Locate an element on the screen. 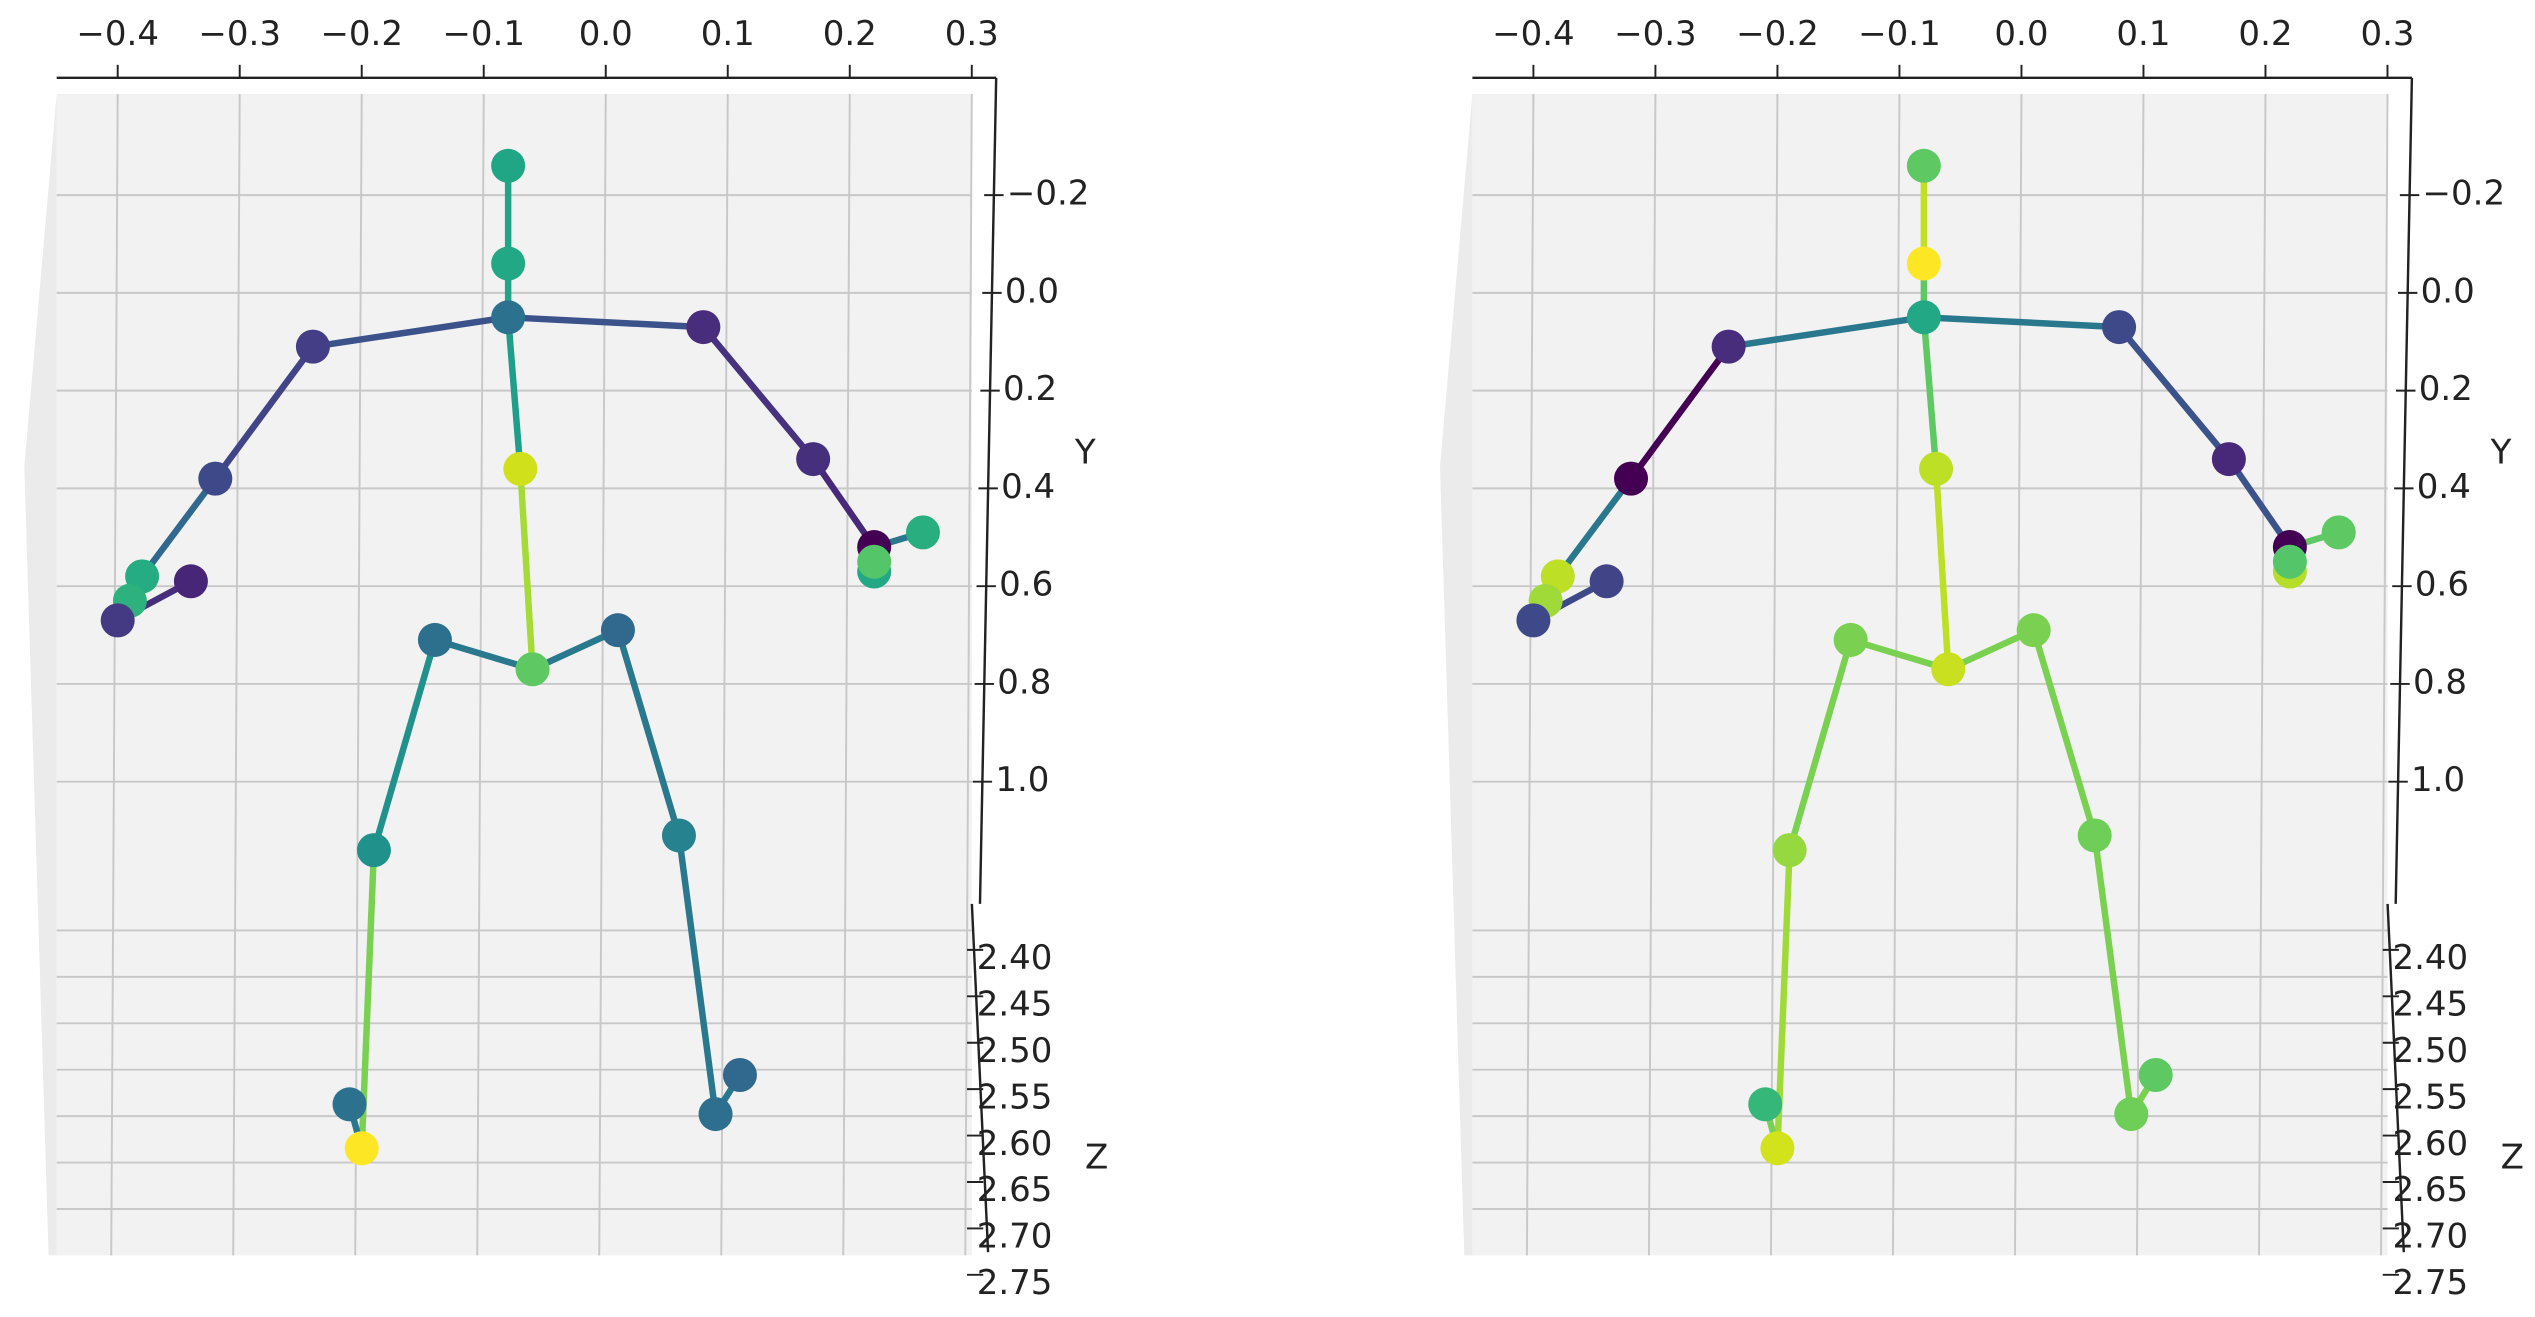  y-tick-label: 0.6 is located at coordinates (1026, 585).